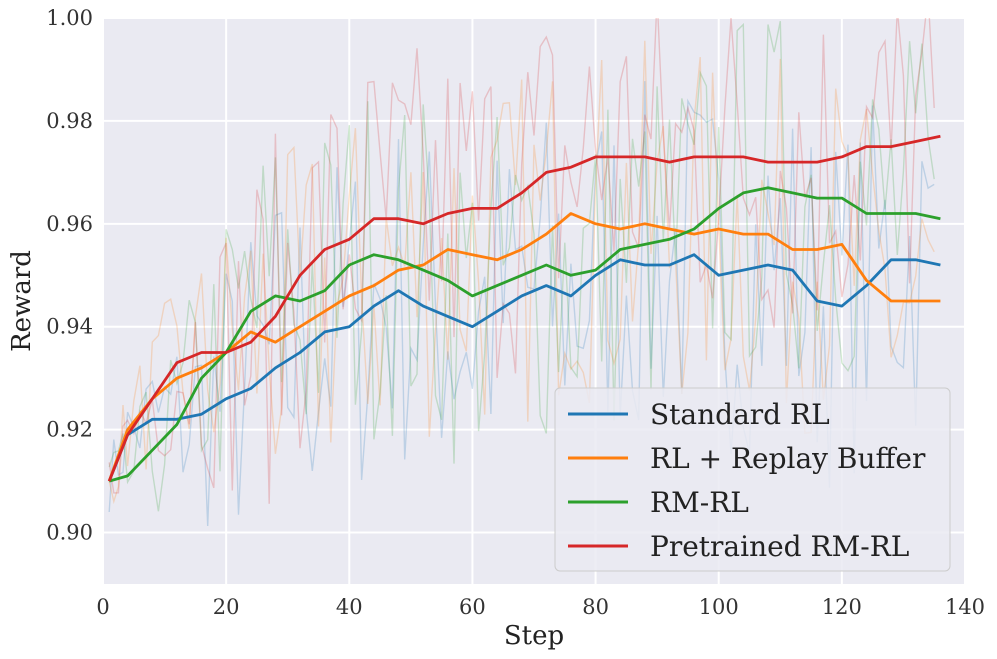 The image size is (997, 659). What do you see at coordinates (472, 607) in the screenshot?
I see `x-tick-label: 60` at bounding box center [472, 607].